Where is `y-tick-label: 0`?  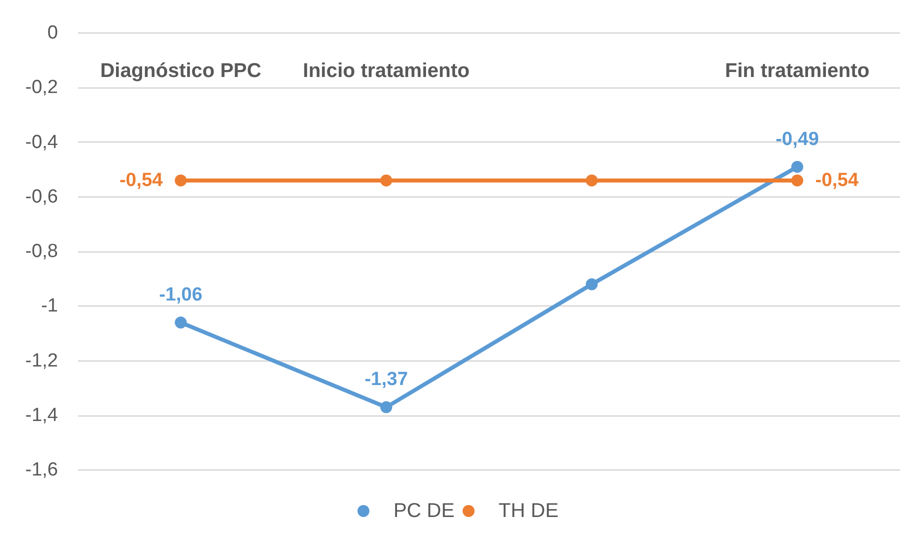
y-tick-label: 0 is located at coordinates (52, 33).